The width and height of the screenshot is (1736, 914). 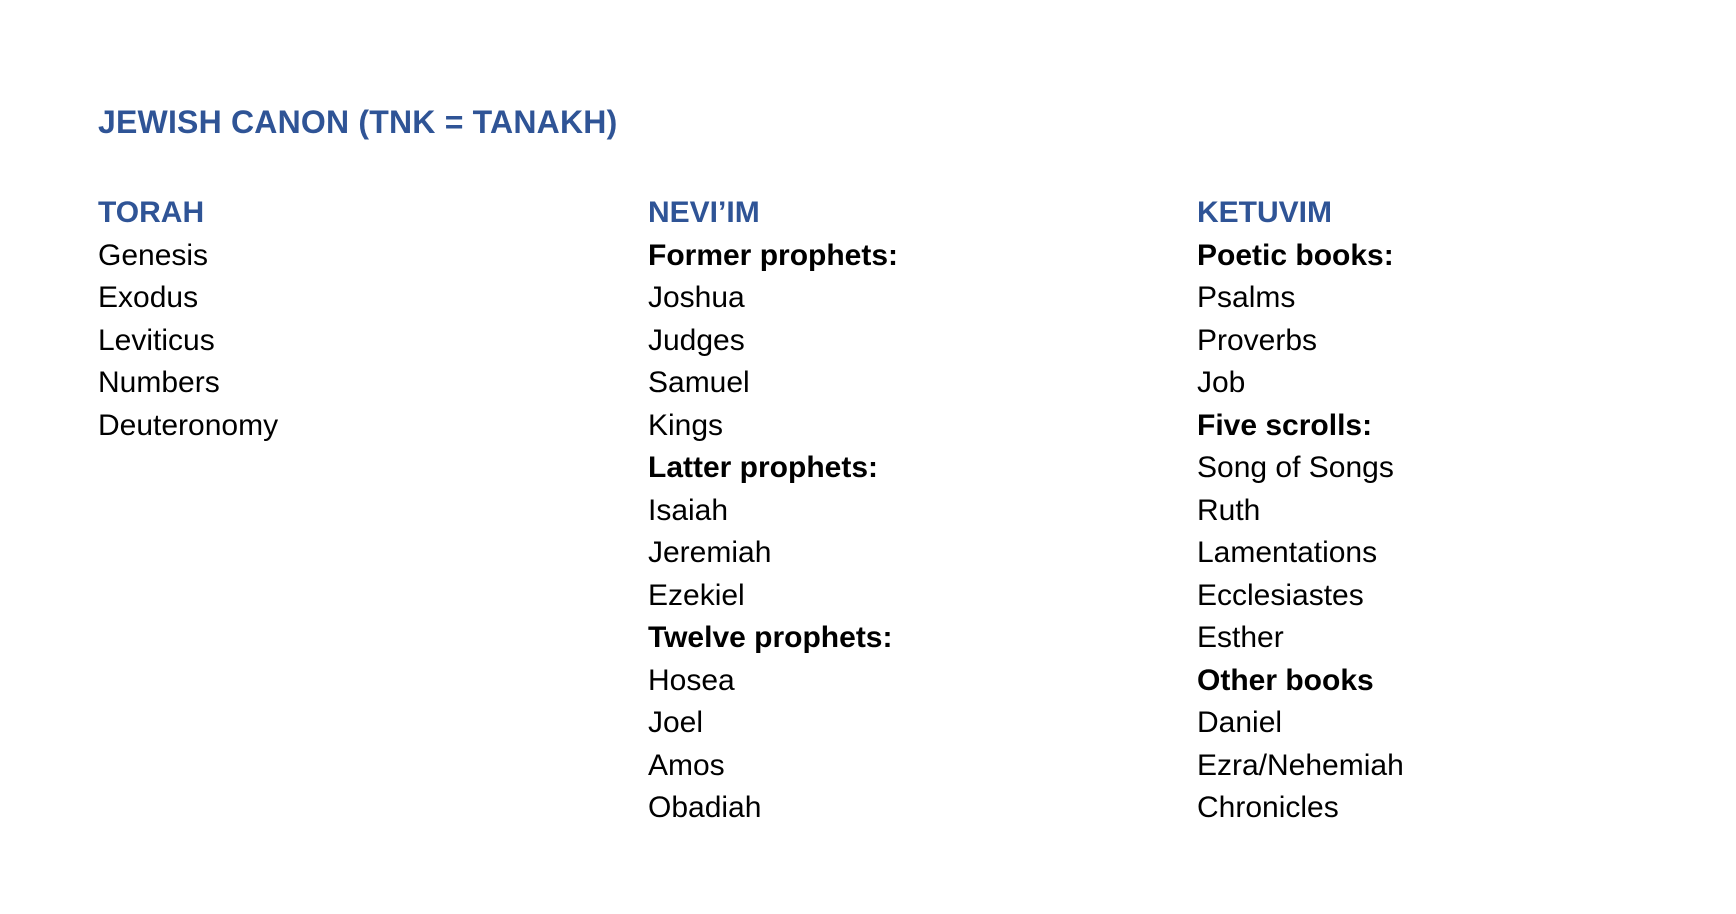 I want to click on book-line: Daniel, so click(x=1240, y=722).